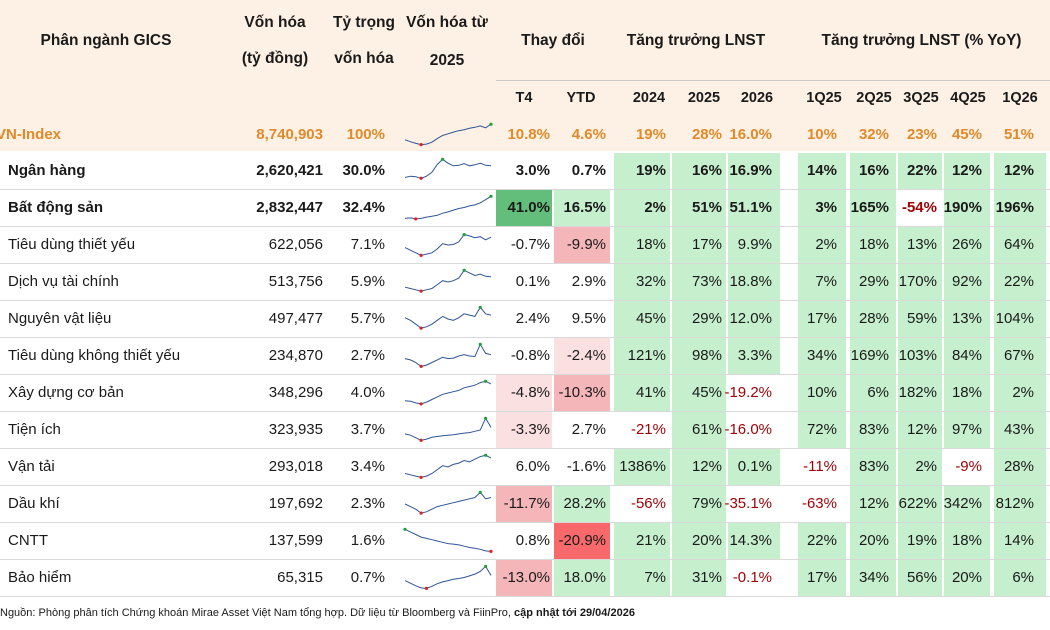  I want to click on yoy-value: 64%, so click(1018, 244).